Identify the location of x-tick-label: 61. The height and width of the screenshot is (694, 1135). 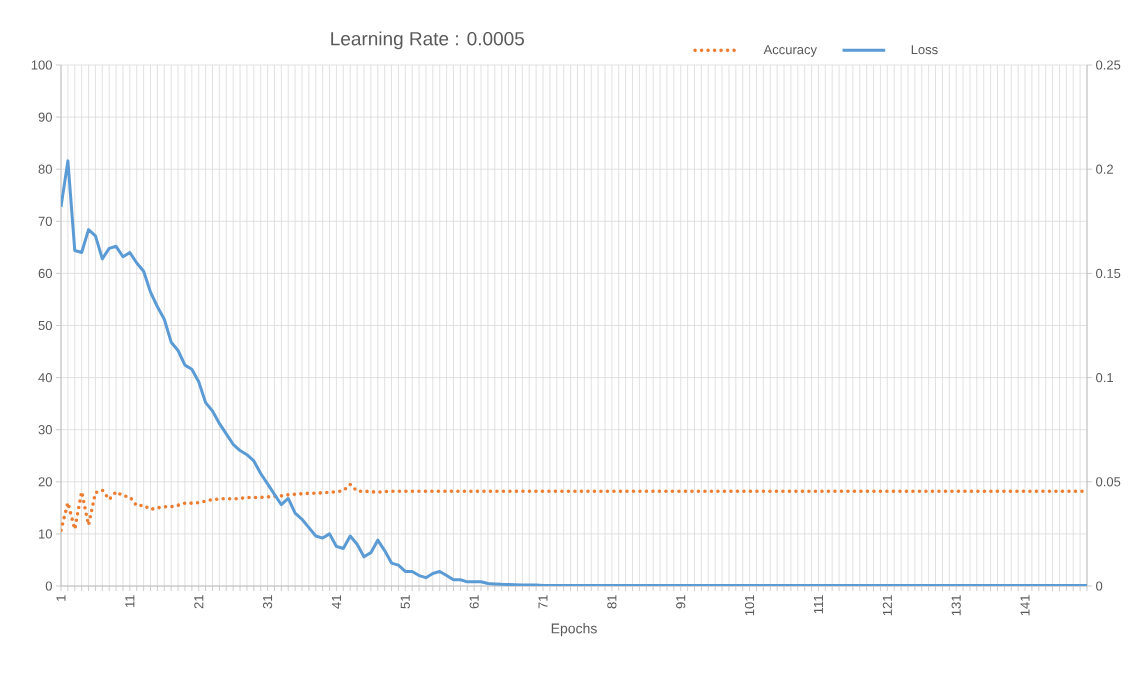
(474, 602).